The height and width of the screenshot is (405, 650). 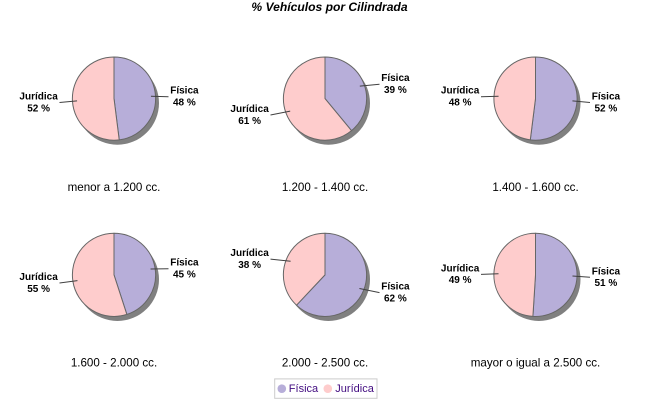 I want to click on svg-text: mayor o igual a 2.500 cc., so click(x=536, y=363).